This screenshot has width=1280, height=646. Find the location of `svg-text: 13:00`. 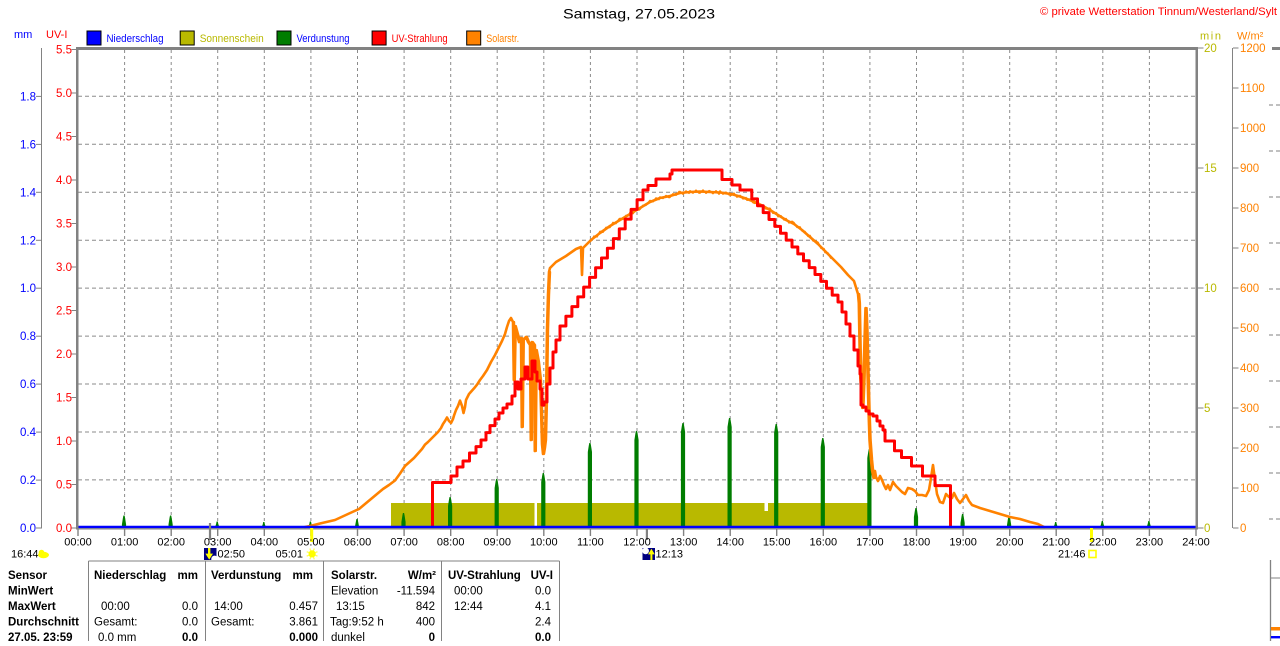

svg-text: 13:00 is located at coordinates (684, 543).